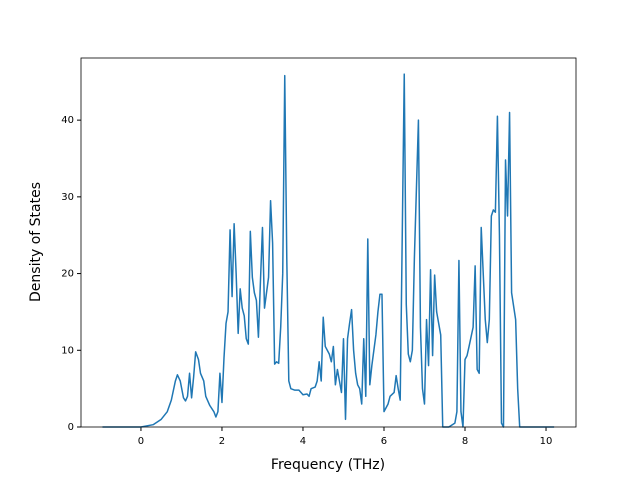 This screenshot has height=480, width=640. Describe the element at coordinates (67, 197) in the screenshot. I see `y-tick-label: 30` at that location.